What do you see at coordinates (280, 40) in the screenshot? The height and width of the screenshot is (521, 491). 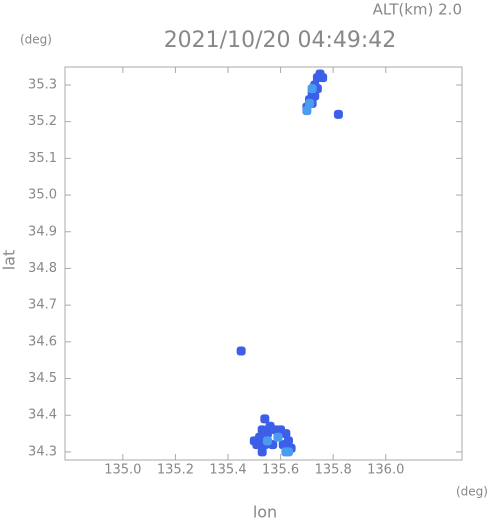 I see `chart-title: 2021/10/20 04:49:42` at bounding box center [280, 40].